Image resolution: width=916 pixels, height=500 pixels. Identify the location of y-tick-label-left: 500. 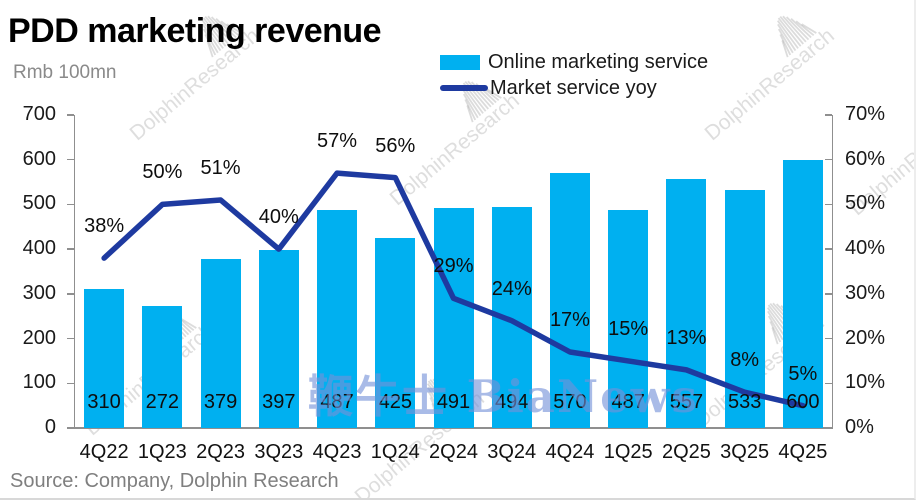
(39, 203).